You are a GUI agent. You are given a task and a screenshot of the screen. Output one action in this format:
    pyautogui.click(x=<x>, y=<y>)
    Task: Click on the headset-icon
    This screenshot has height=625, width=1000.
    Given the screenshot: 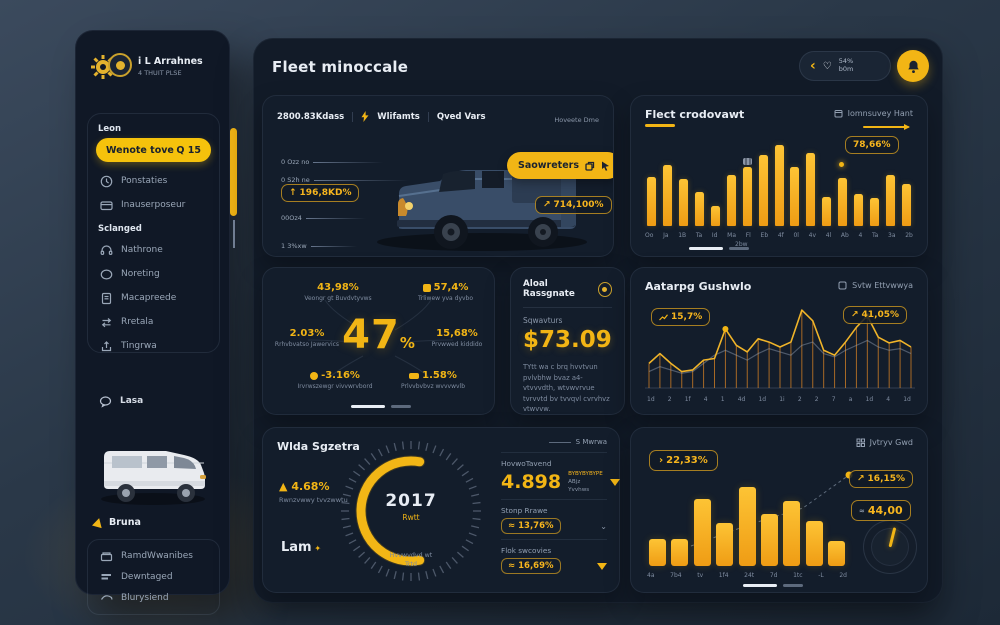 What is the action you would take?
    pyautogui.click(x=106, y=249)
    